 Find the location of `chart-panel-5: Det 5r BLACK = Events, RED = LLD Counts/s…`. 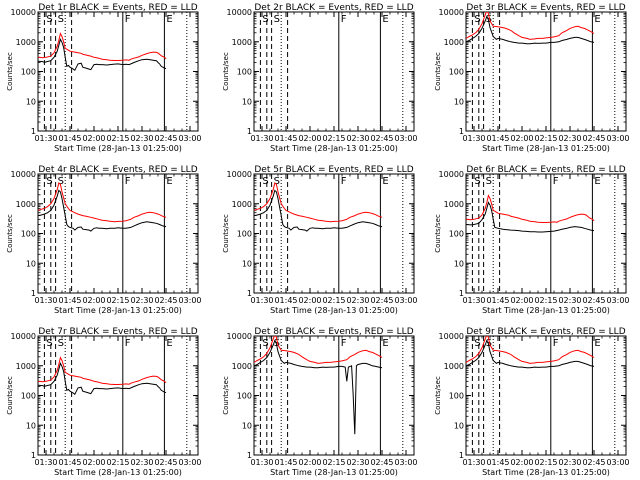

chart-panel-5: Det 5r BLACK = Events, RED = LLD Counts/s… is located at coordinates (320, 240).